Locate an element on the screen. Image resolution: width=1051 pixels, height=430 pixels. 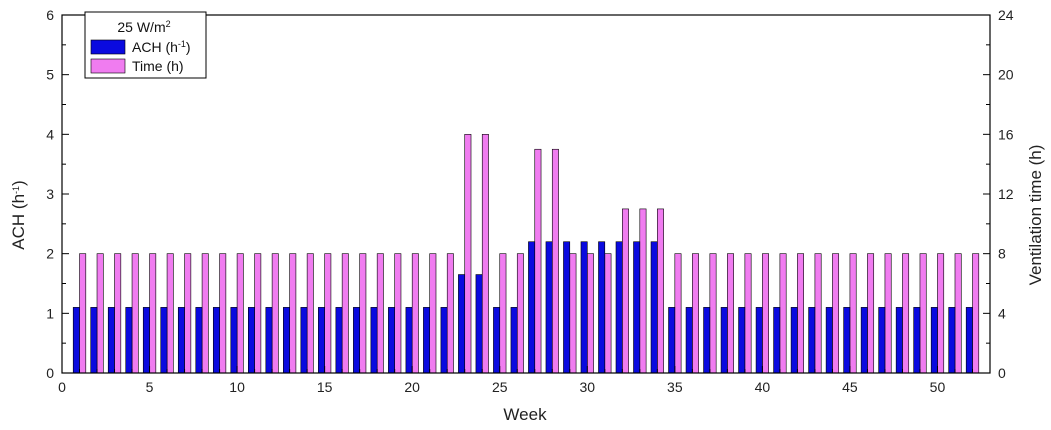
x-tick-label: 40 is located at coordinates (763, 387).